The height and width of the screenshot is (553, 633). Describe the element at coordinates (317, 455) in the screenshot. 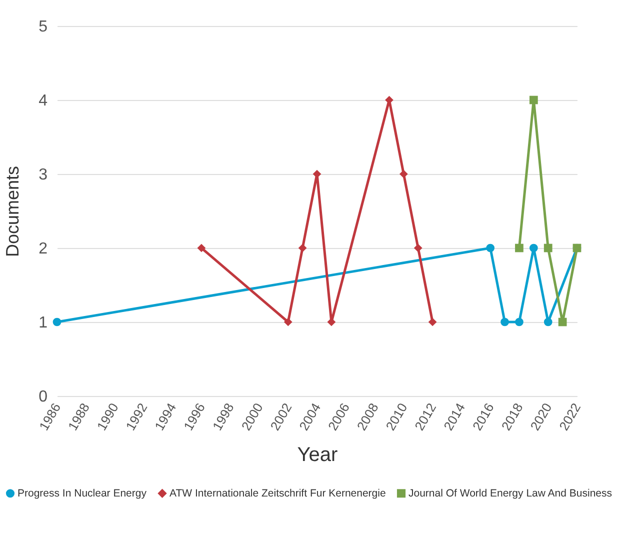

I see `x-axis-title: Year` at that location.